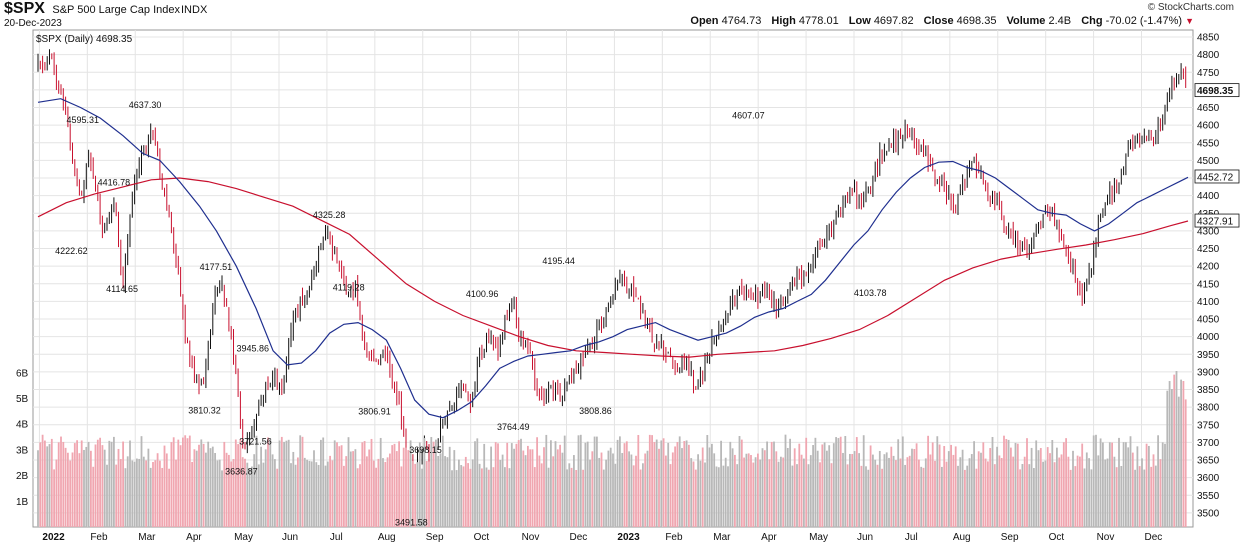 Image resolution: width=1240 pixels, height=546 pixels. I want to click on x-tick-label: Jul, so click(336, 537).